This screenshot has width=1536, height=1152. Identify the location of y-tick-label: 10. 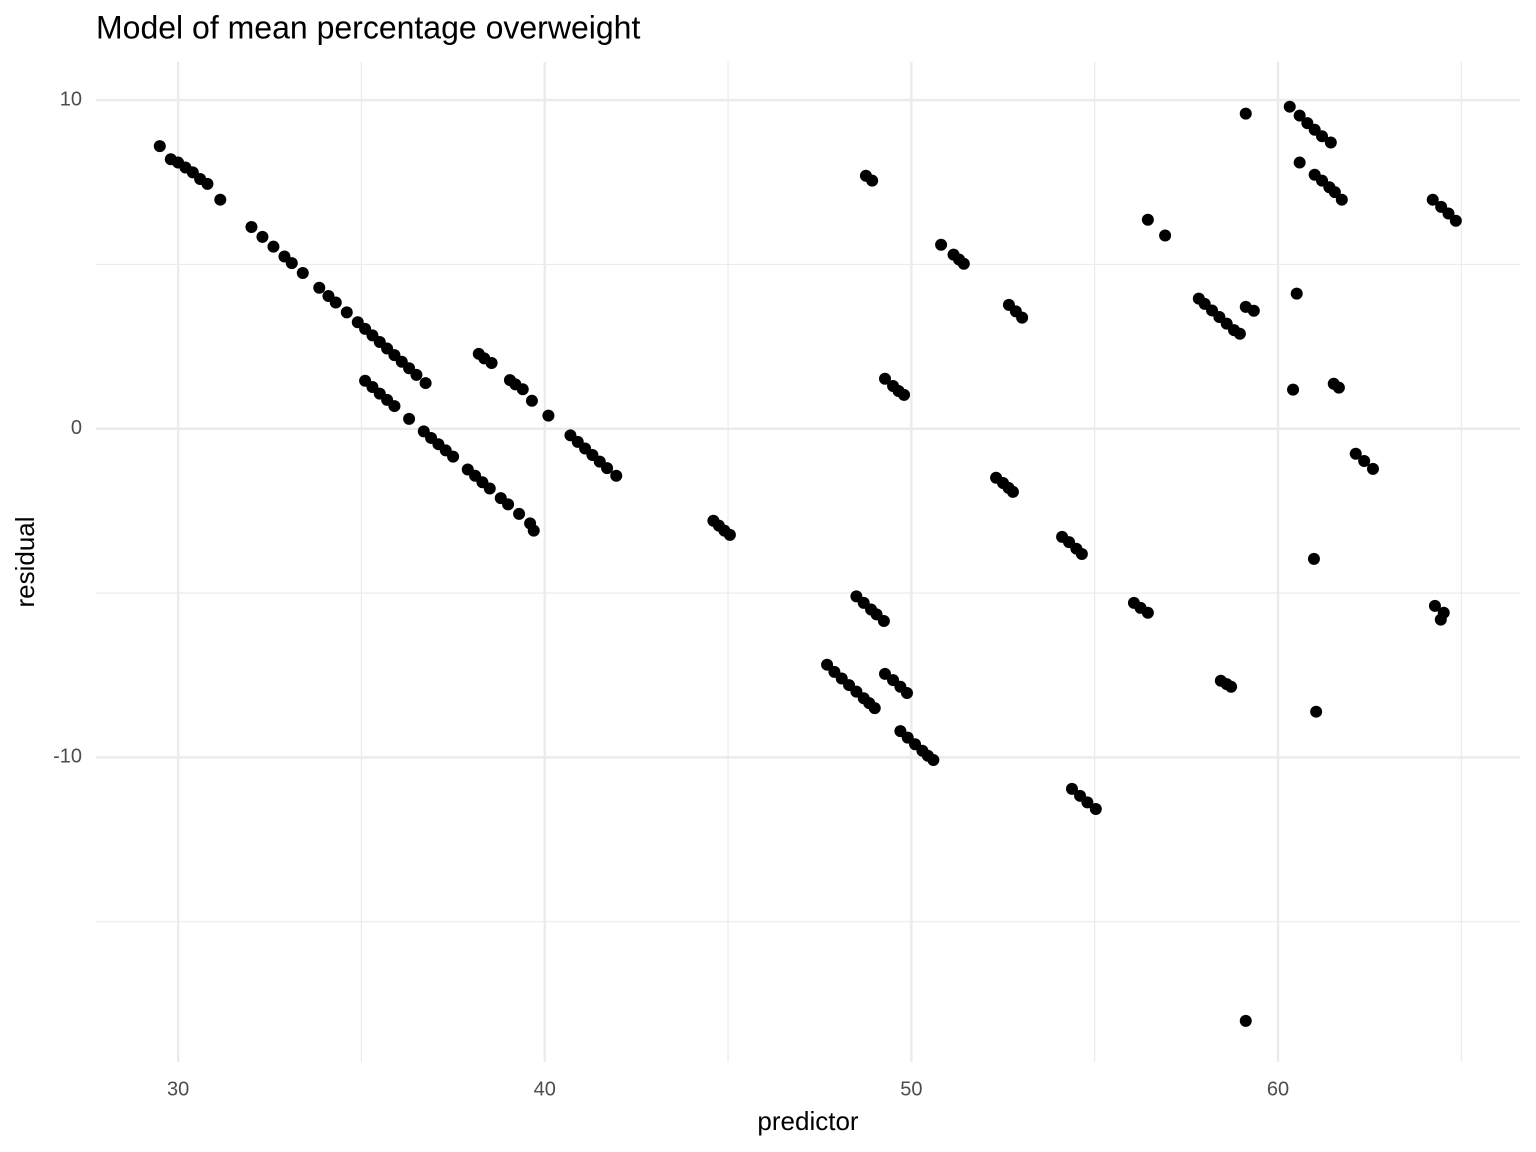
(71, 99).